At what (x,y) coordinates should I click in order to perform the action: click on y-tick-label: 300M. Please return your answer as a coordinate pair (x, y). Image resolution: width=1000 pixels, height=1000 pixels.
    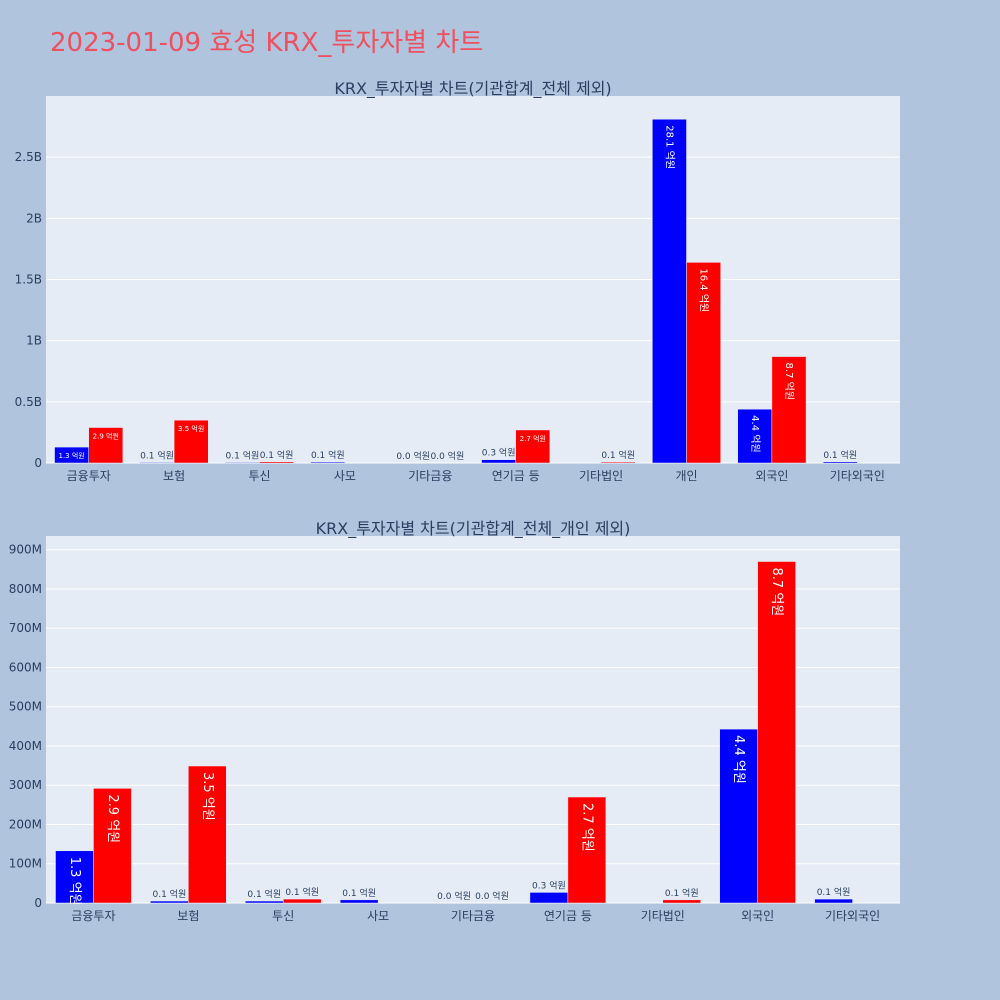
    Looking at the image, I should click on (25, 785).